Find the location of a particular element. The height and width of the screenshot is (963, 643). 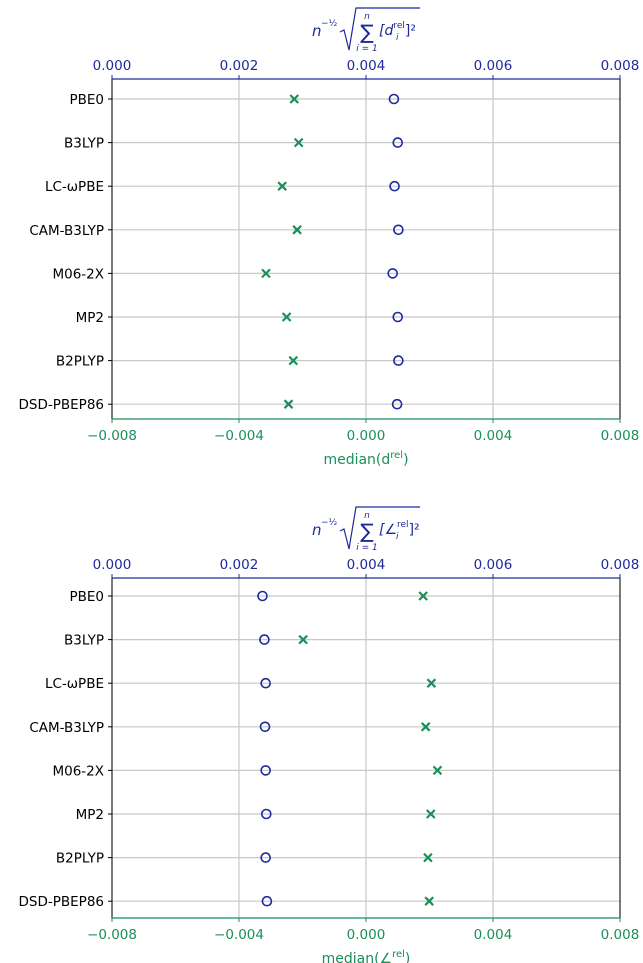

bottom-axis-label: median(∠rel) is located at coordinates (366, 956).